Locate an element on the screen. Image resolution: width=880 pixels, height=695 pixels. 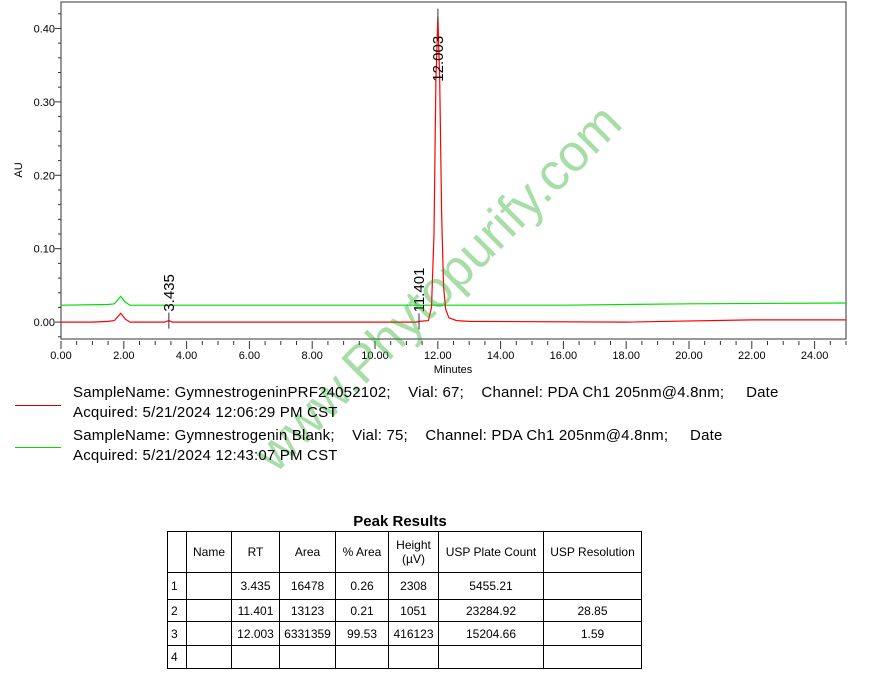
peak-label: 11.401 is located at coordinates (419, 290).